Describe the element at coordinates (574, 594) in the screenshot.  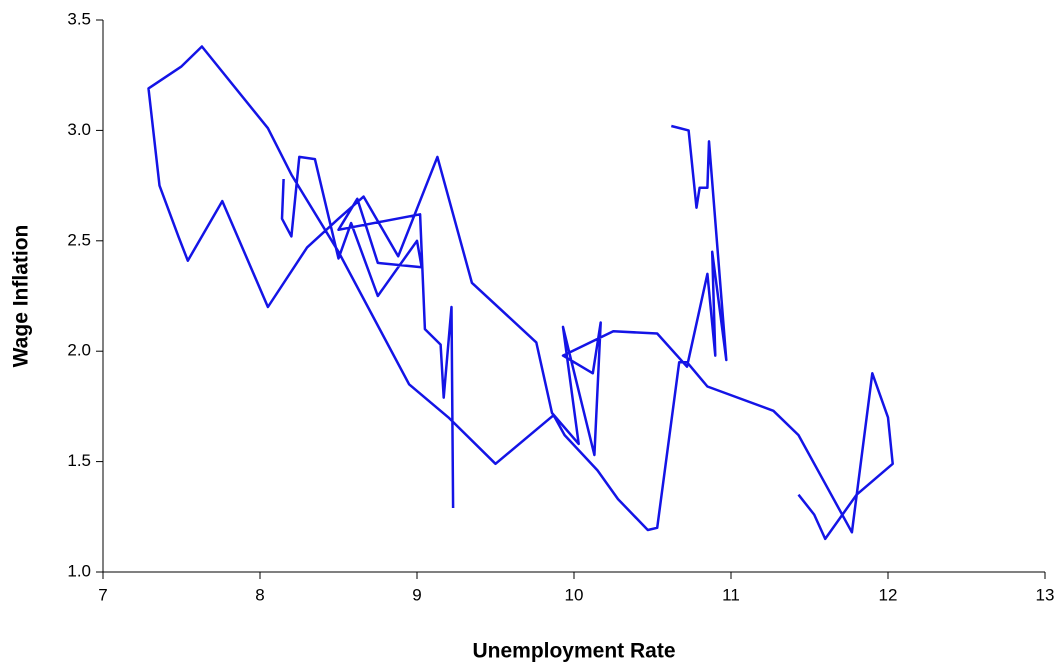
I see `x-tick-label: 10` at that location.